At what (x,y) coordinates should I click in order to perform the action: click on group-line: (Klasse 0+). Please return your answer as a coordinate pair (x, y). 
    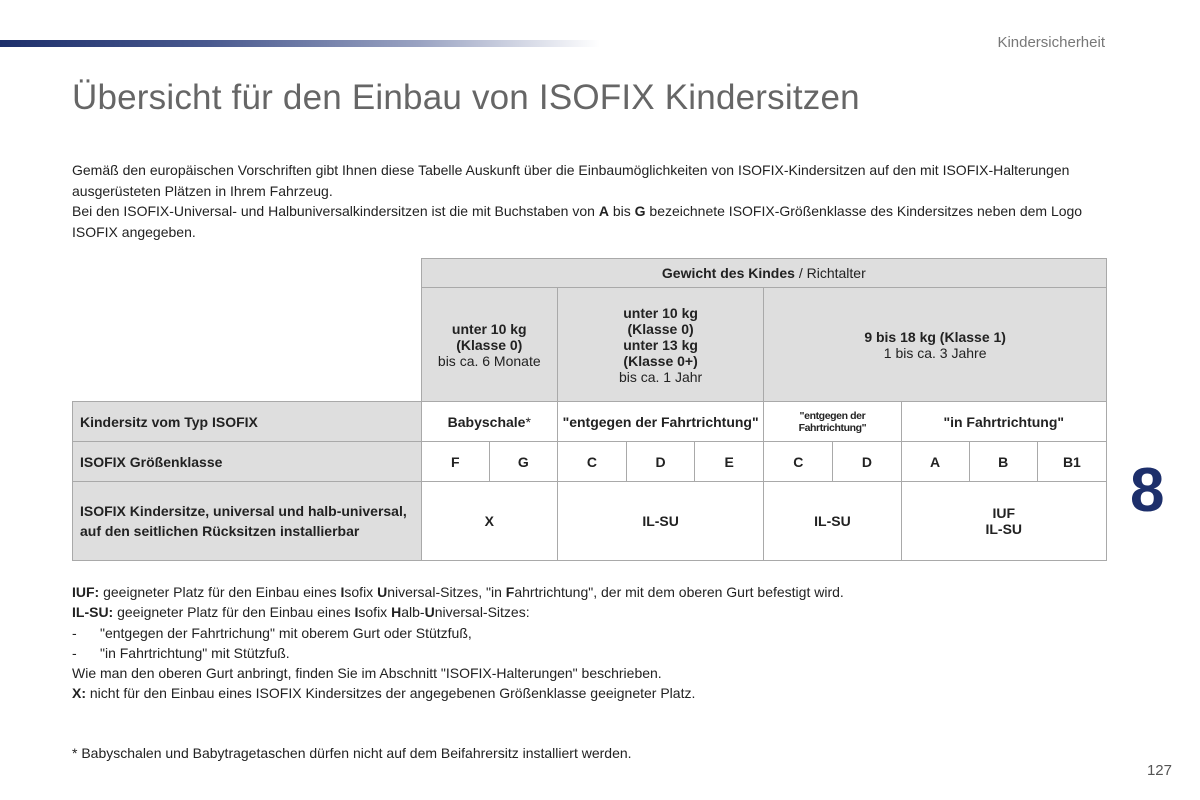
    Looking at the image, I should click on (660, 360).